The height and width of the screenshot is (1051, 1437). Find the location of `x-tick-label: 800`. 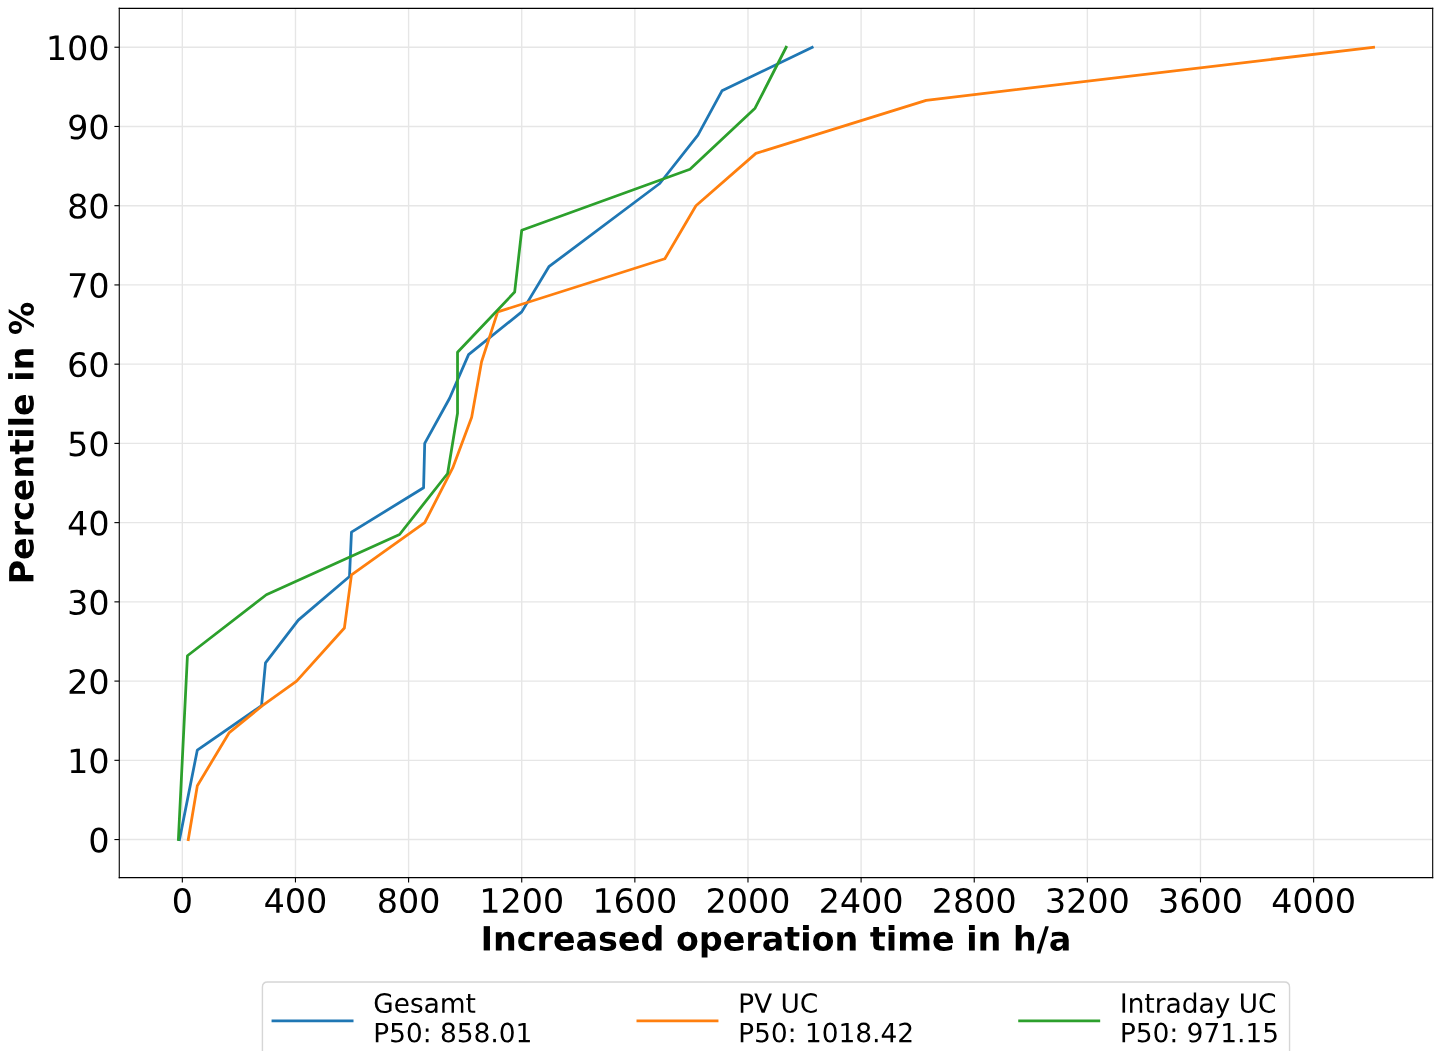

x-tick-label: 800 is located at coordinates (409, 900).